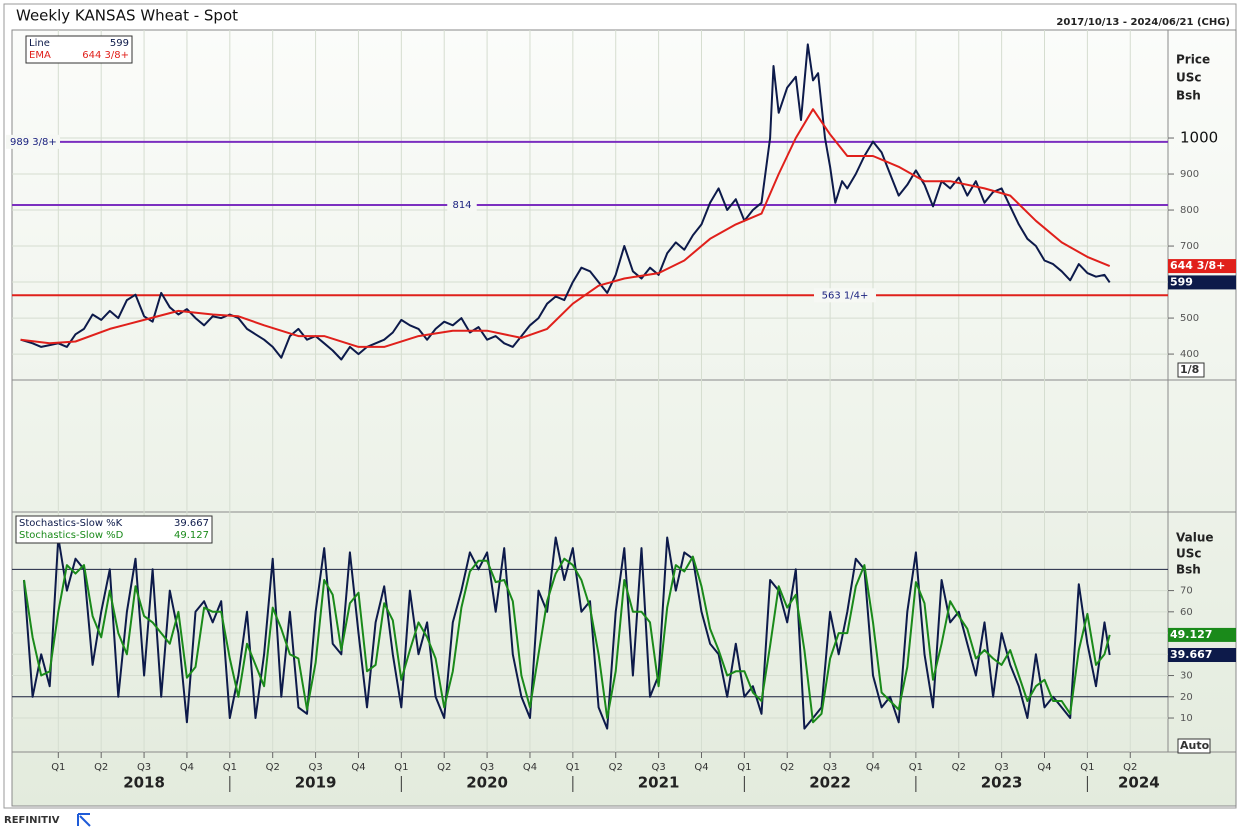 This screenshot has width=1240, height=830. I want to click on reference-label: 814, so click(461, 205).